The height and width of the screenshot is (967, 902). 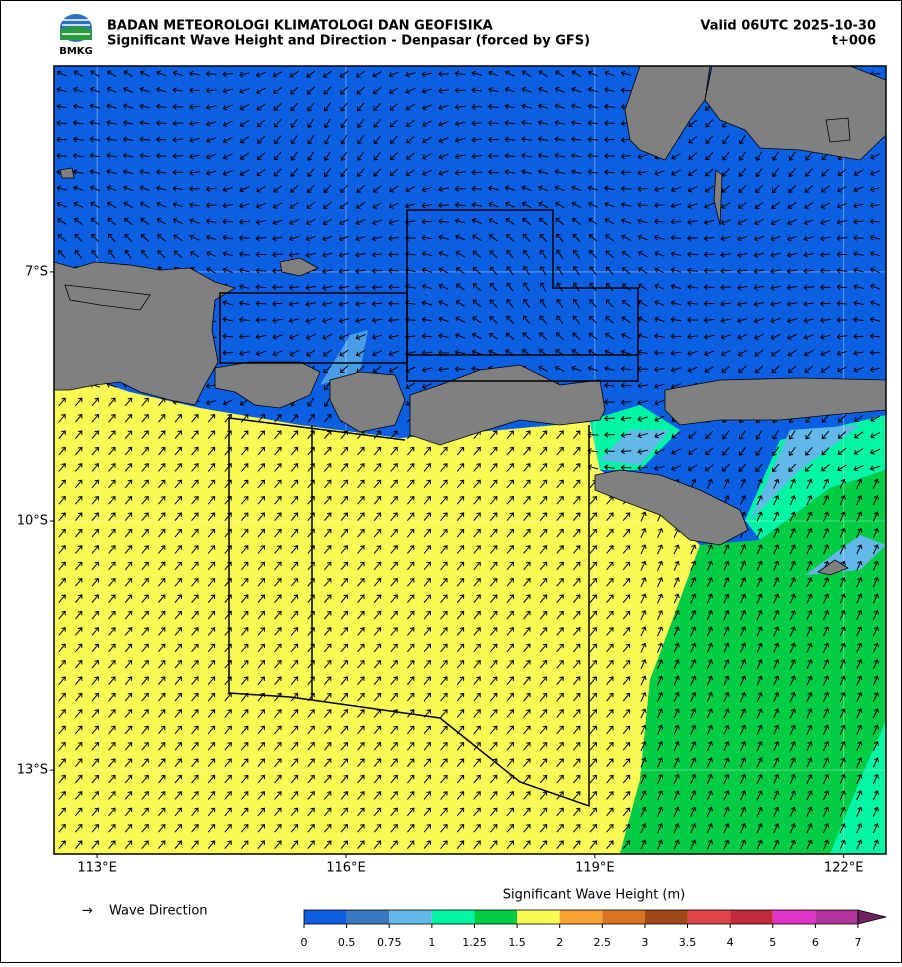 What do you see at coordinates (87, 911) in the screenshot?
I see `legend-symbol: →` at bounding box center [87, 911].